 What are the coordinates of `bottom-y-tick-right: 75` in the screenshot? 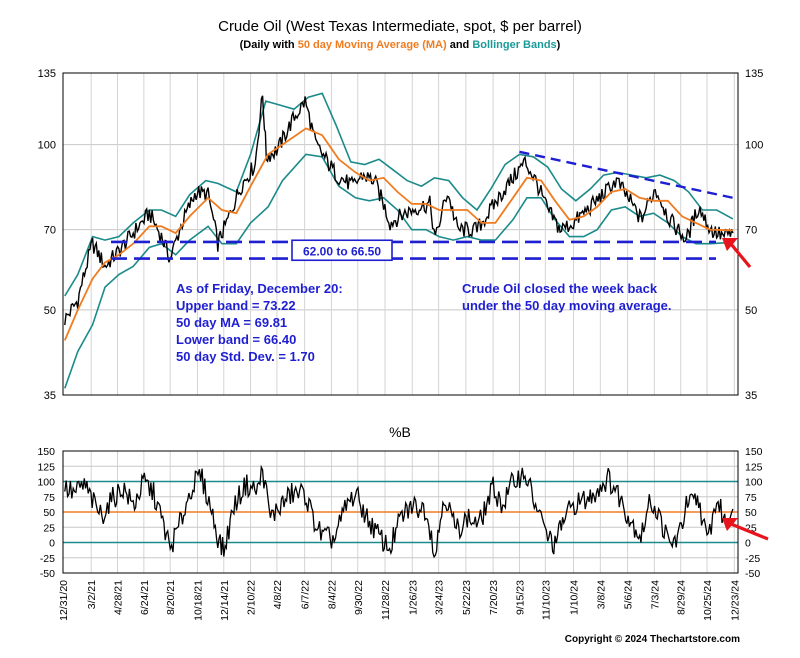 It's located at (751, 498).